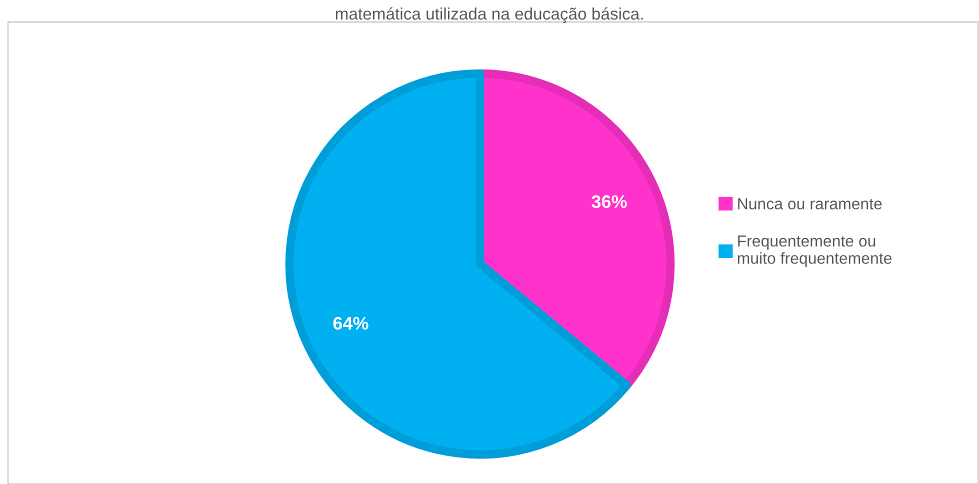 This screenshot has width=979, height=484. I want to click on legend-label: Frequentemente ou muito frequentemente, so click(815, 252).